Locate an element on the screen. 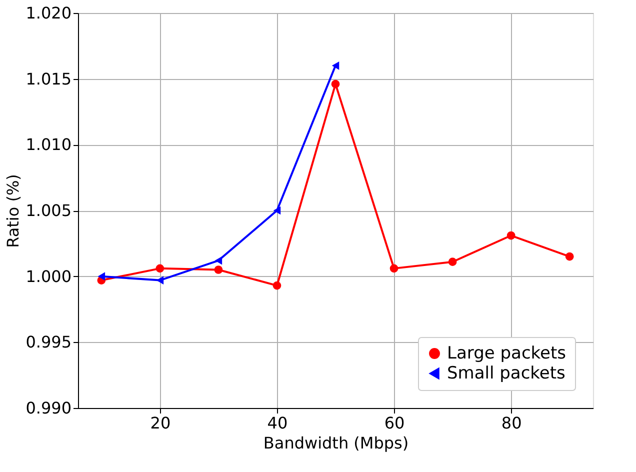 Image resolution: width=636 pixels, height=472 pixels. x-tick-label: 40 is located at coordinates (277, 423).